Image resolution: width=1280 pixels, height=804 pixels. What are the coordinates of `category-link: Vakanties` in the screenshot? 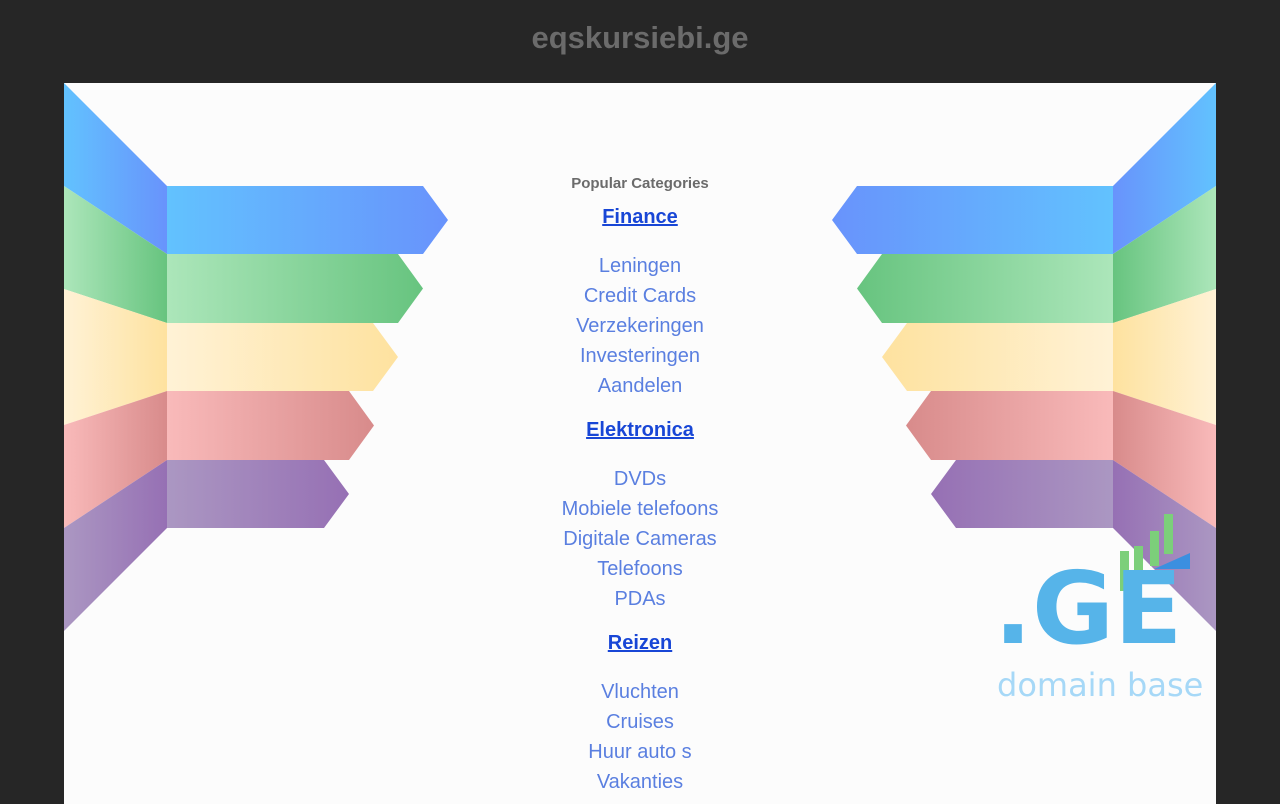 It's located at (640, 782).